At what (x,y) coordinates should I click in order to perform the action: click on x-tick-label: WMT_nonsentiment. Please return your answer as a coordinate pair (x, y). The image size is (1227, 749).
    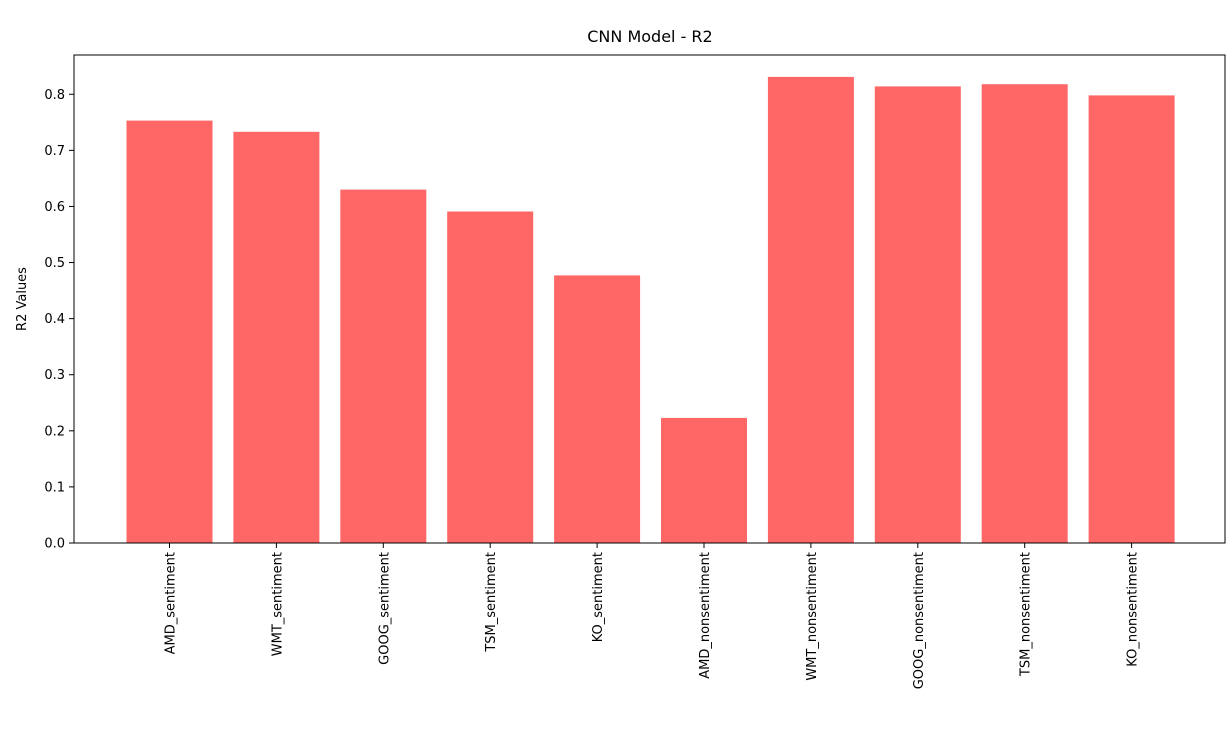
    Looking at the image, I should click on (812, 616).